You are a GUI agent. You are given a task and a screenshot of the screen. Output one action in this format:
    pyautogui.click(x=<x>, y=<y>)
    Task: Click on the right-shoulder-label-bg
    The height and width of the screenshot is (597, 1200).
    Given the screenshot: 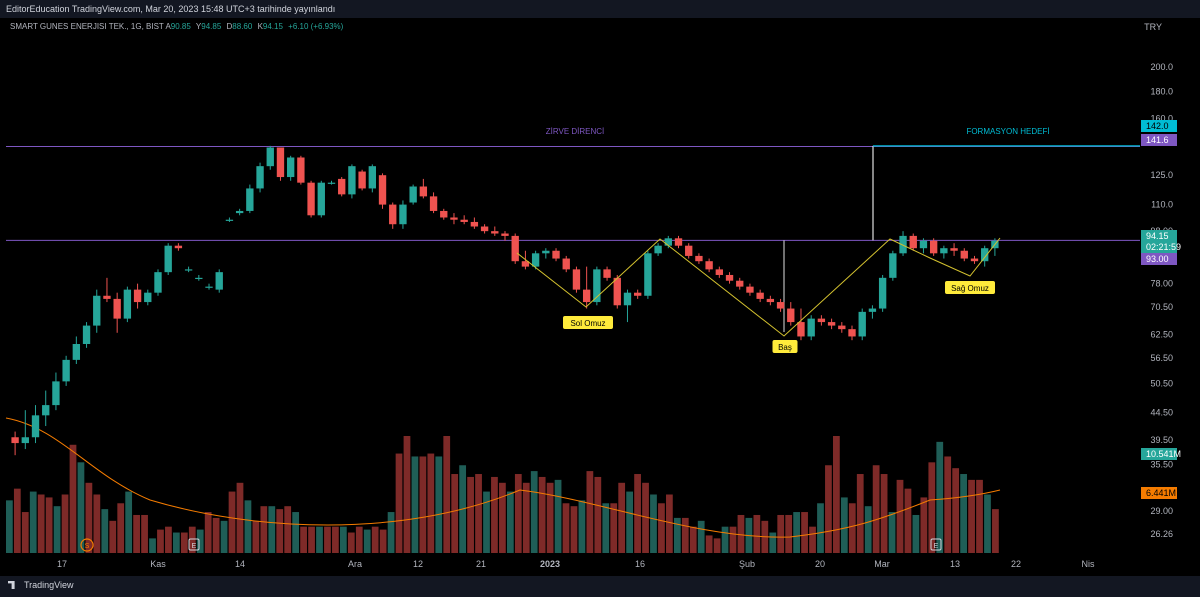 What is the action you would take?
    pyautogui.click(x=970, y=287)
    